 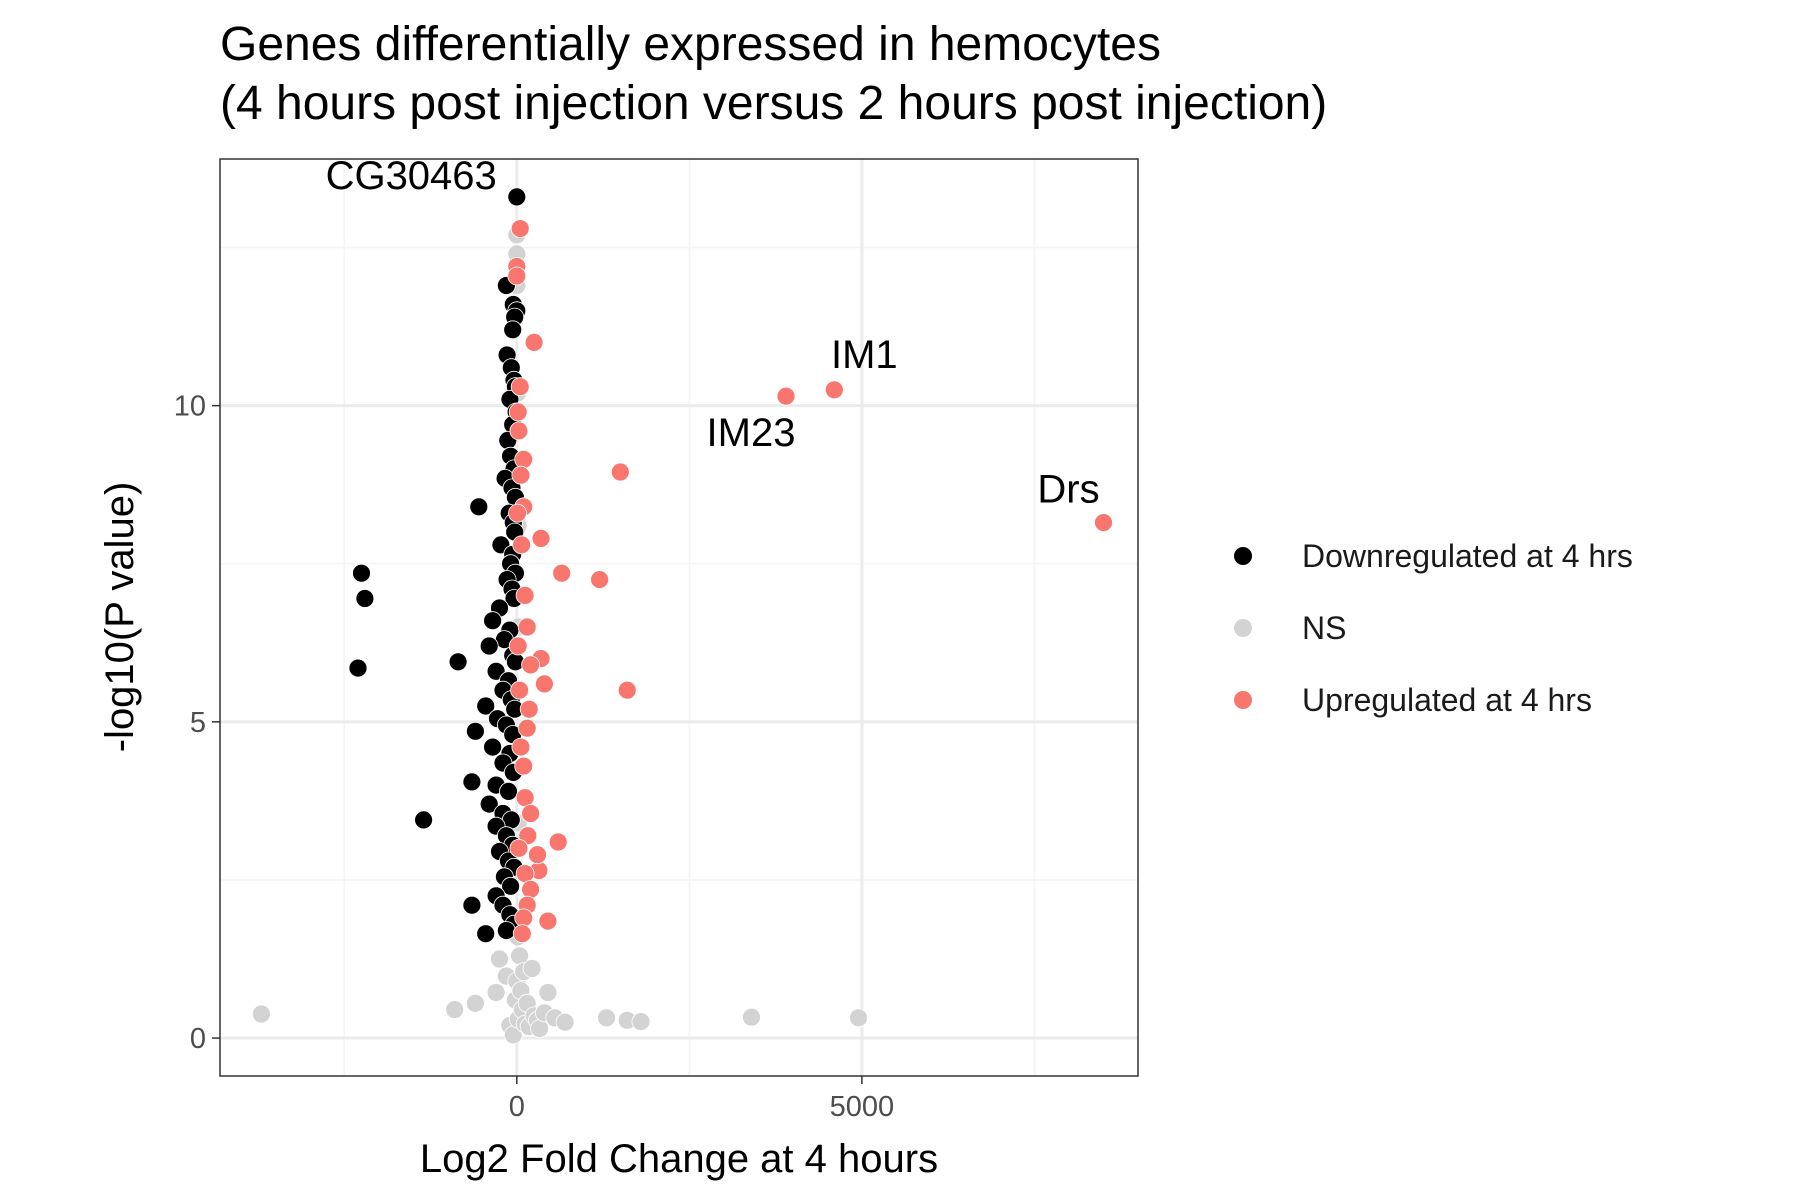 I want to click on x-tick-label: 5000, so click(x=862, y=1107).